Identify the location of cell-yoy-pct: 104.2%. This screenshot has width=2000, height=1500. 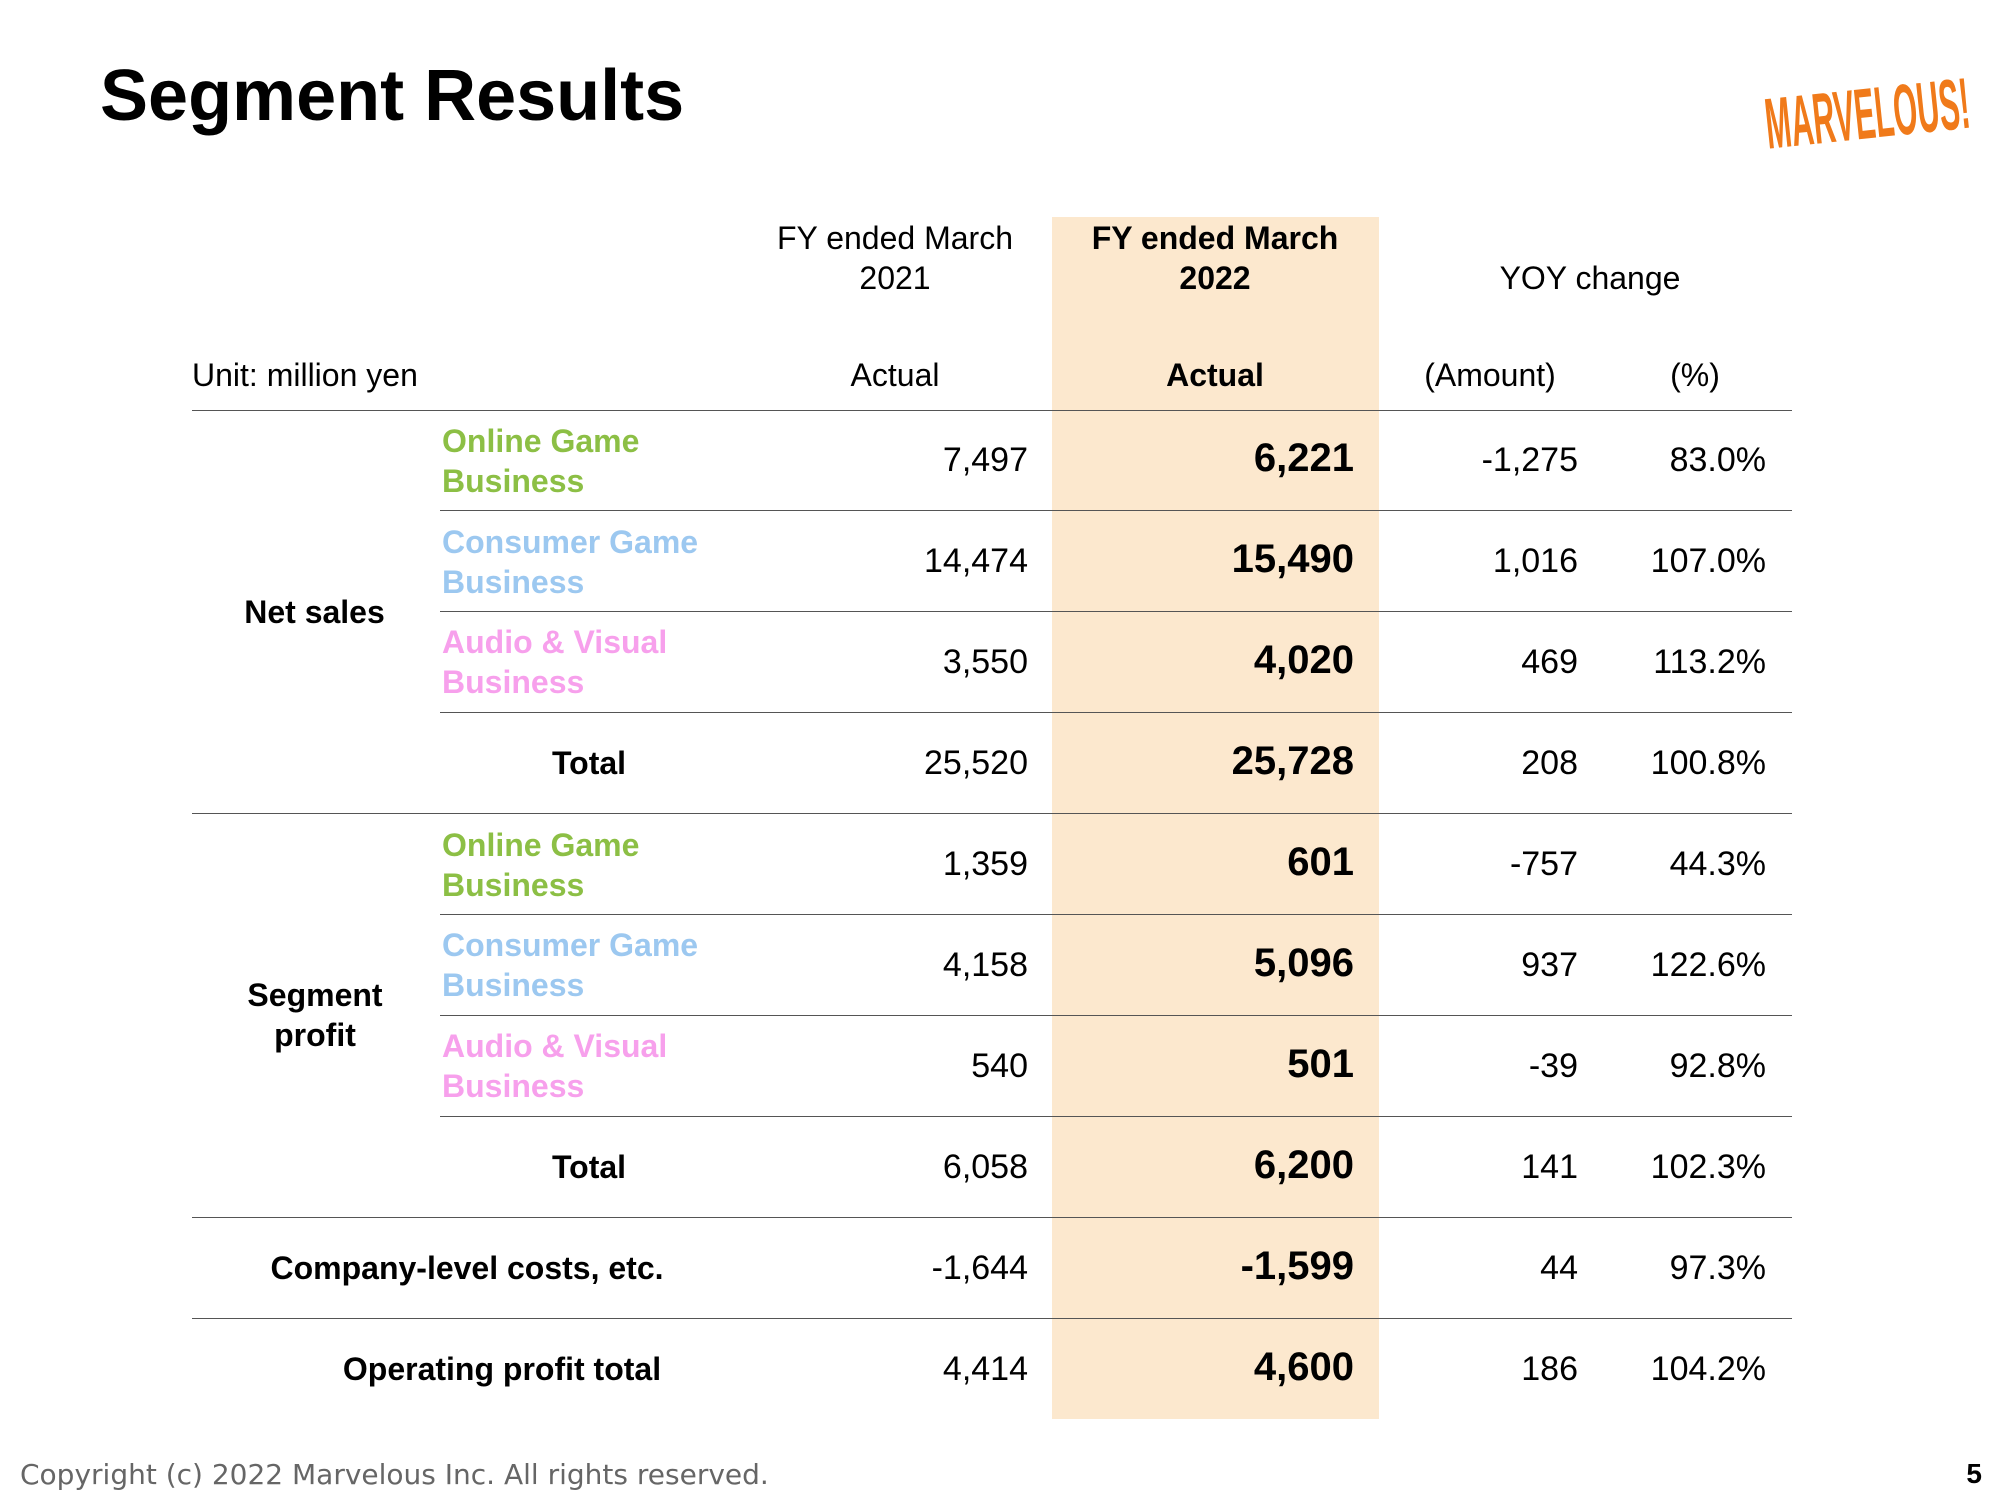
(1708, 1369).